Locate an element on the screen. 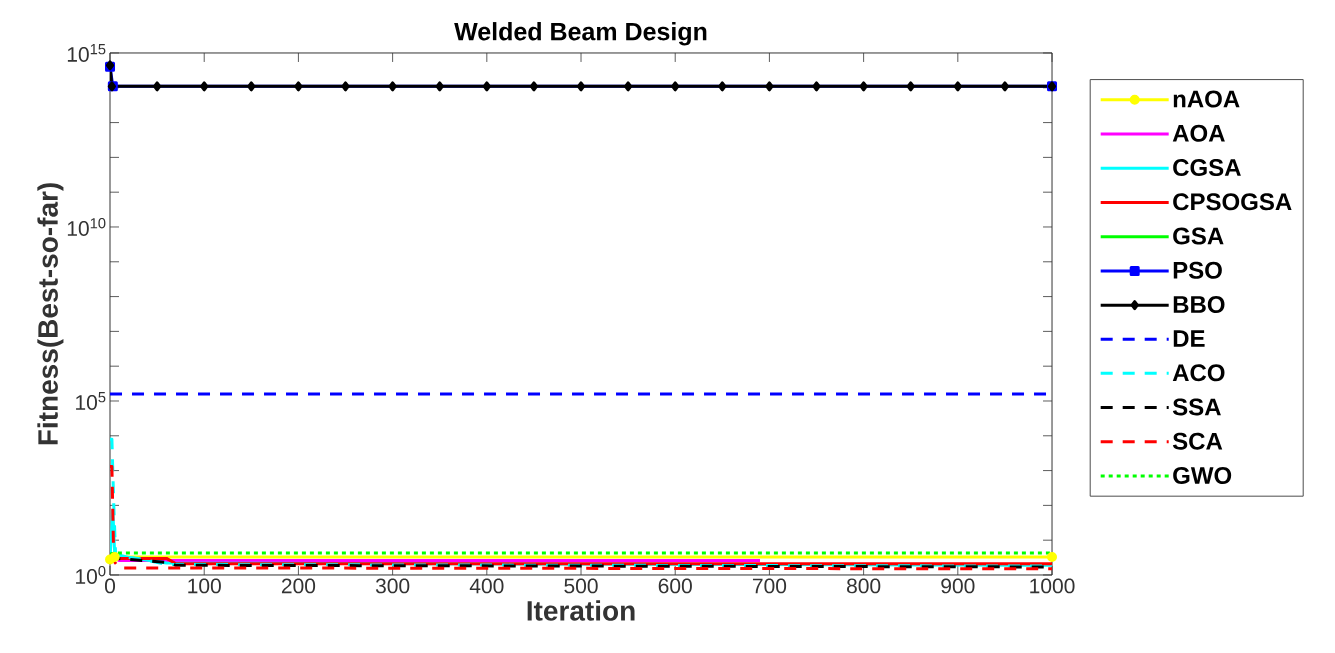  legend-label: nAOA is located at coordinates (1206, 99).